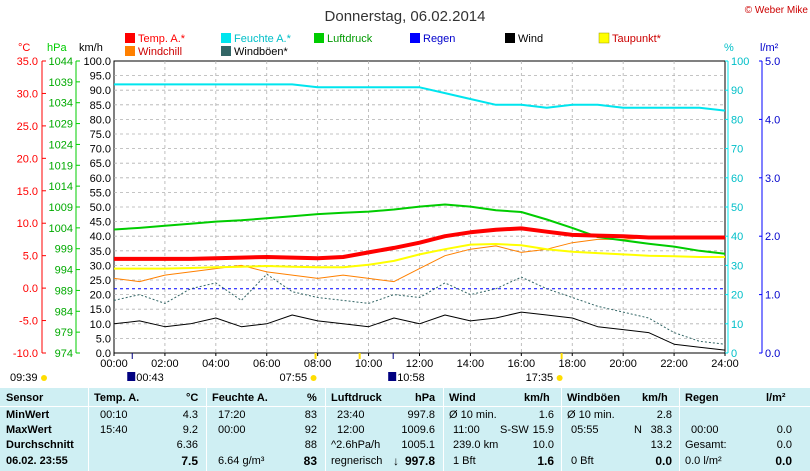  I want to click on legend-swatch-rain, so click(415, 38).